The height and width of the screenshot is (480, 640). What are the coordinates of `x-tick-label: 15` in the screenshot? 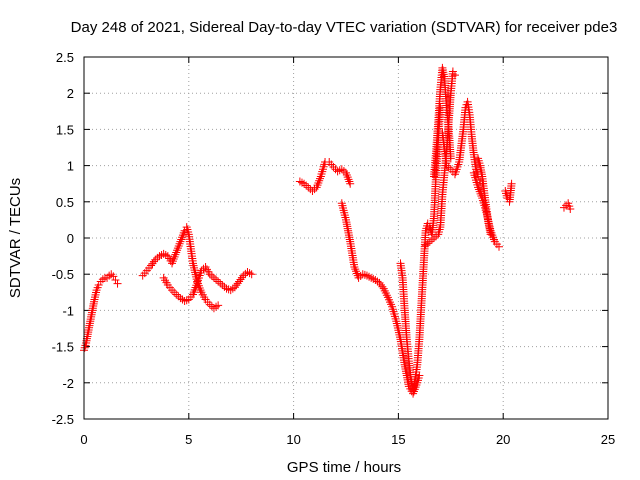 It's located at (398, 439).